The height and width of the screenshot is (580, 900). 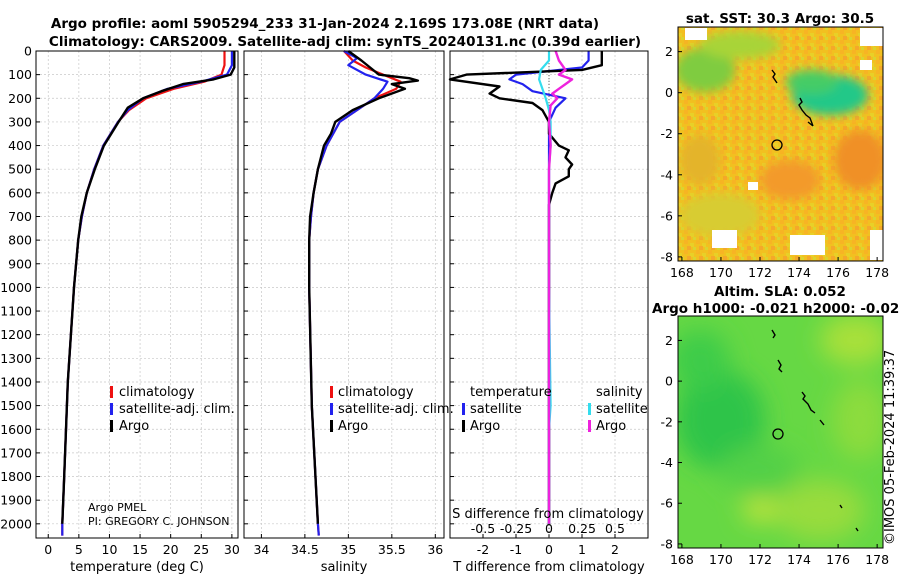 I want to click on s-tick-label: -0.25, so click(x=516, y=528).